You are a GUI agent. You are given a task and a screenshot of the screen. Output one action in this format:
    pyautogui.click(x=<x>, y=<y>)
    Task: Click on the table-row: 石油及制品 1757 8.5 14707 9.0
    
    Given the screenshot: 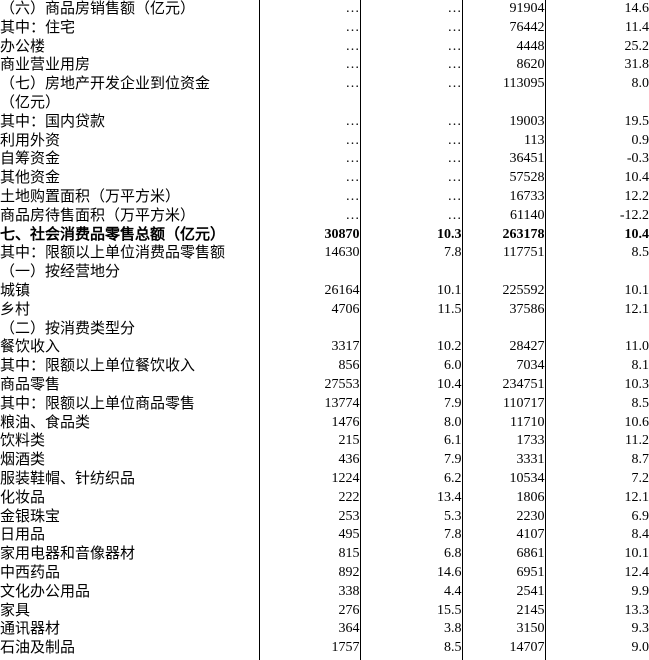 What is the action you would take?
    pyautogui.click(x=324, y=648)
    